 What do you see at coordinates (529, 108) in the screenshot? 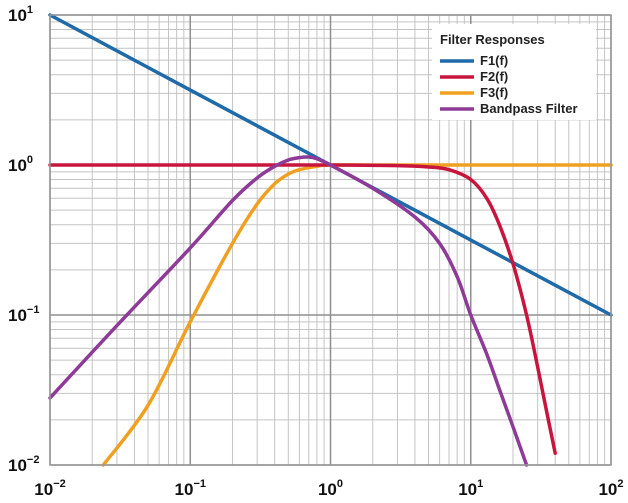
I see `legend-label-bandpass: Bandpass Filter` at bounding box center [529, 108].